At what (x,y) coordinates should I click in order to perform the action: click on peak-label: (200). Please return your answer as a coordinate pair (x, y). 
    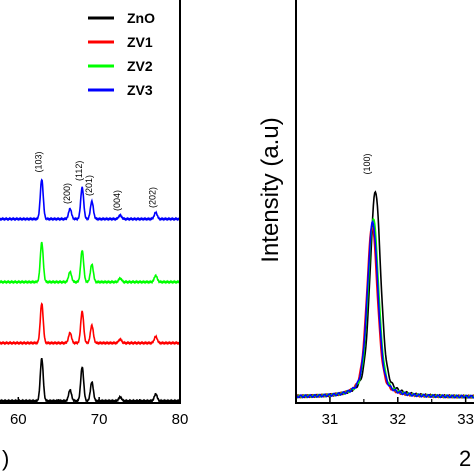
    Looking at the image, I should click on (67, 193).